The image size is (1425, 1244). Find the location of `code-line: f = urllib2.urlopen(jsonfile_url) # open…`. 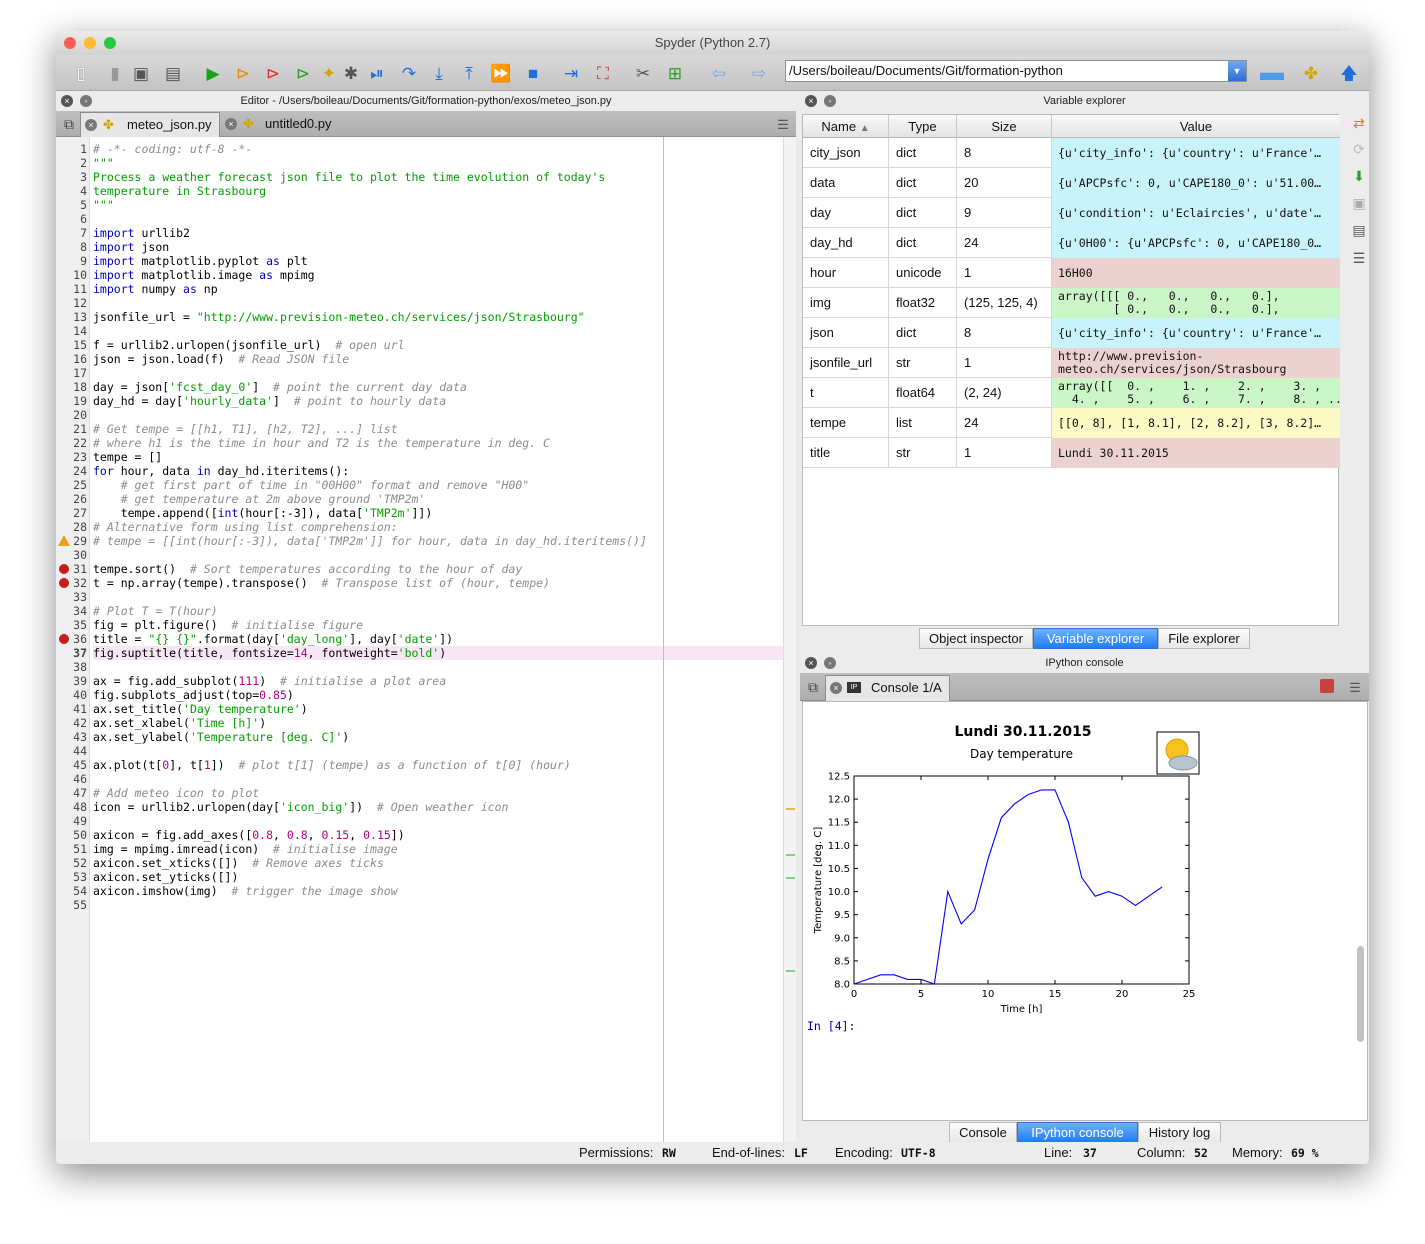

code-line: f = urllib2.urlopen(jsonfile_url) # open… is located at coordinates (249, 345).